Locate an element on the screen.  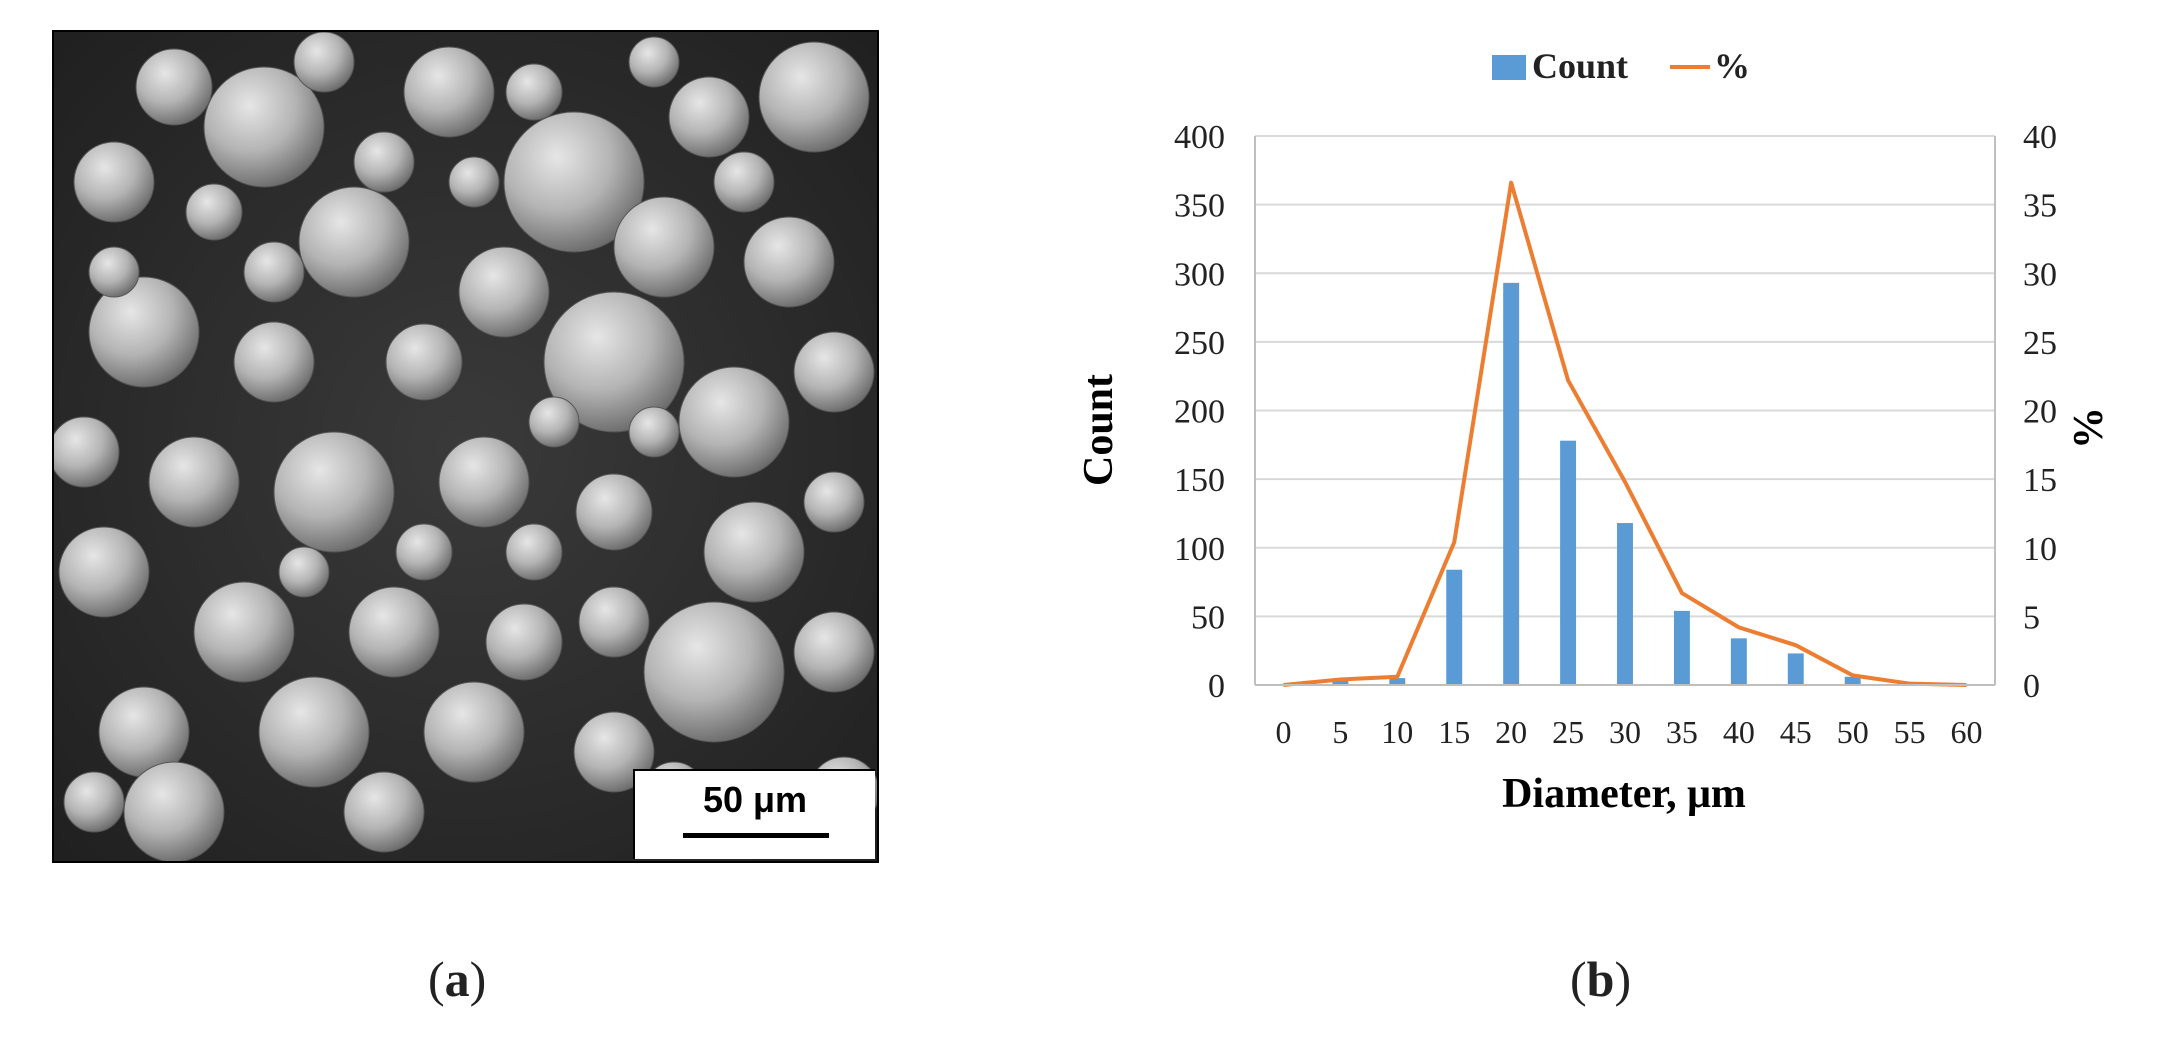
y-tick-label: 0 is located at coordinates (1216, 686).